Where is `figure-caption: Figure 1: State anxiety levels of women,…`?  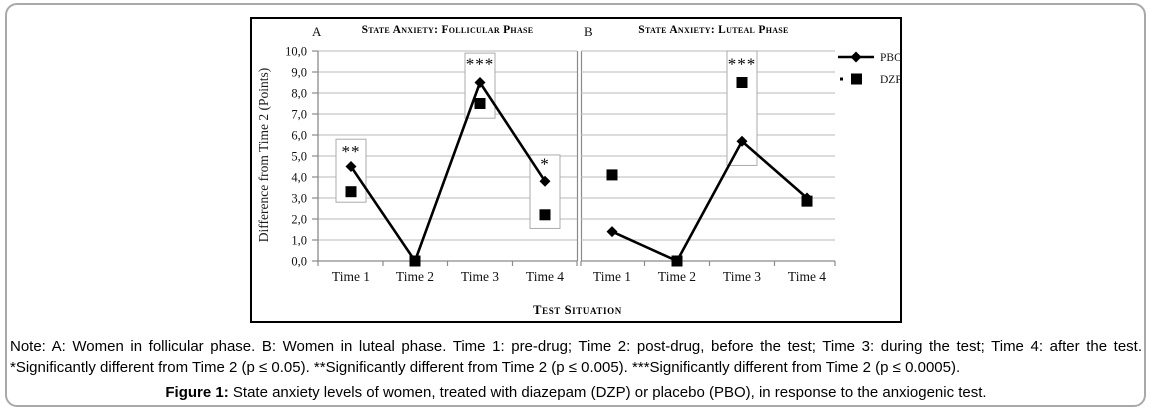
figure-caption: Figure 1: State anxiety levels of women,… is located at coordinates (576, 392).